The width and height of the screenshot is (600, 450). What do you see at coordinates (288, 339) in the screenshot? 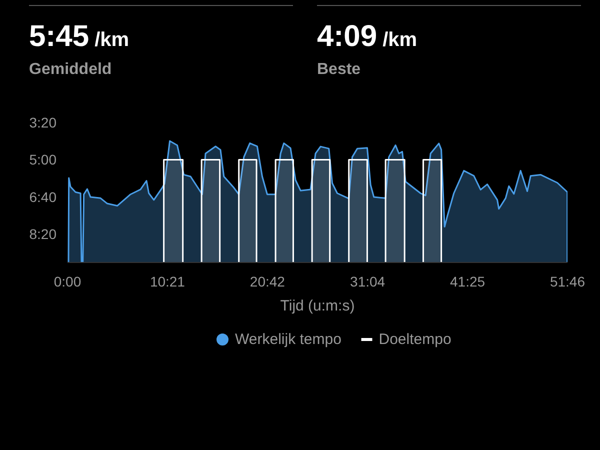
I see `legend-label: Werkelijk tempo` at bounding box center [288, 339].